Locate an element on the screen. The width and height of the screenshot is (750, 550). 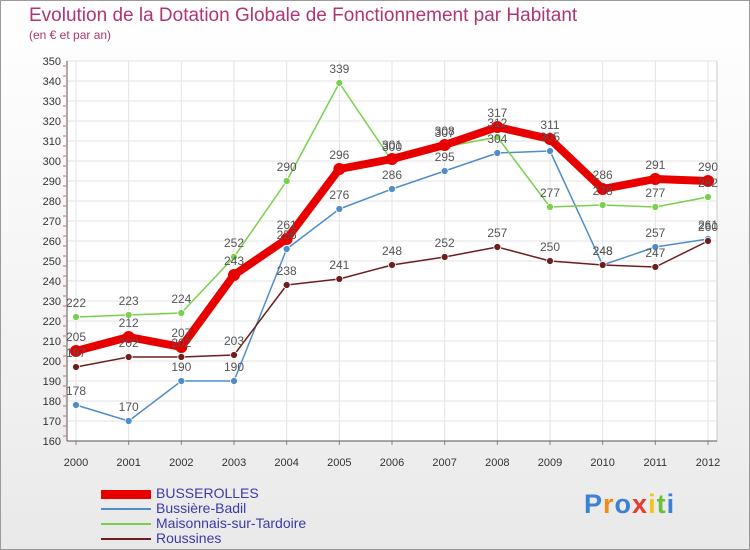
y-tick-label: 340 is located at coordinates (52, 82).